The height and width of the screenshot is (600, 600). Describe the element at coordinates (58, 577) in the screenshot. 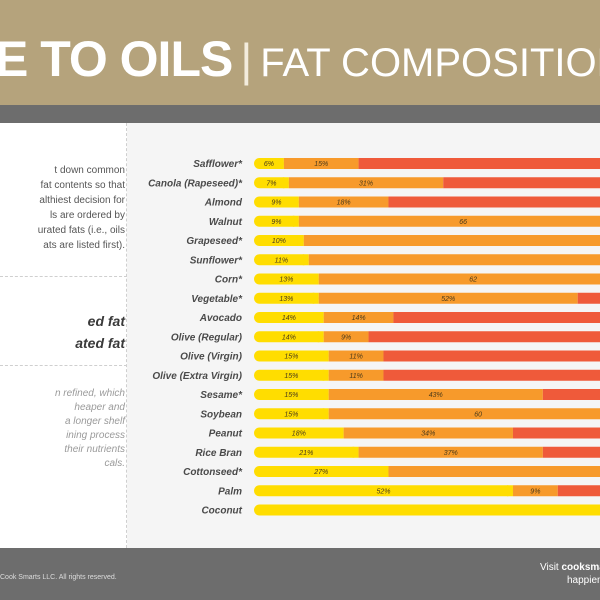

I see `copyright-text: Cook Smarts LLC. All rights reserved.` at that location.